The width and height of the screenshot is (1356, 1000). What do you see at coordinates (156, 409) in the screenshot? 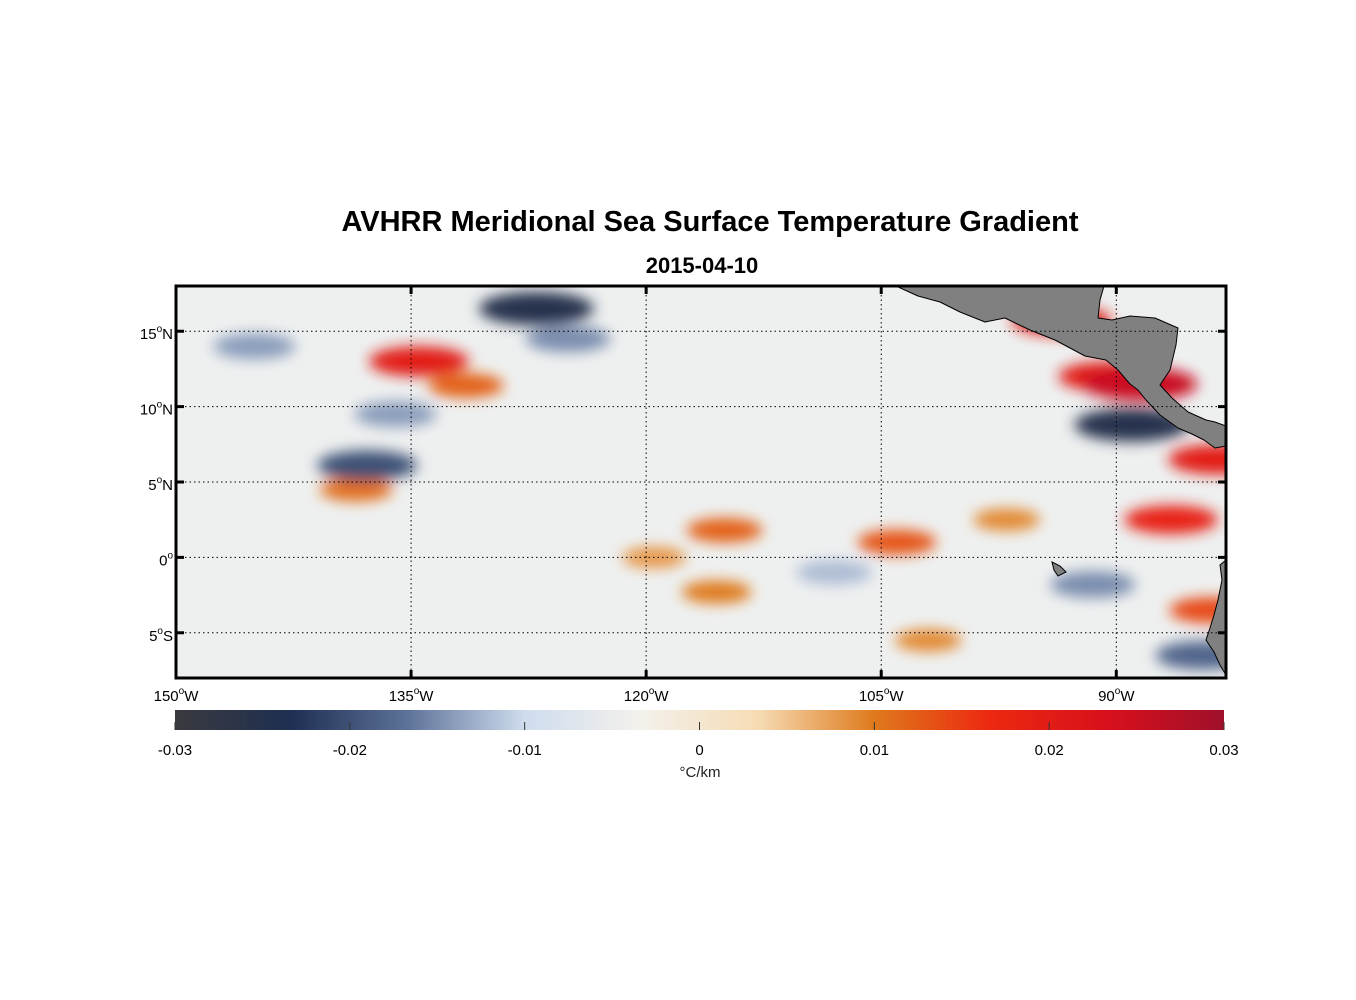
I see `lat-label: 10oN` at bounding box center [156, 409].